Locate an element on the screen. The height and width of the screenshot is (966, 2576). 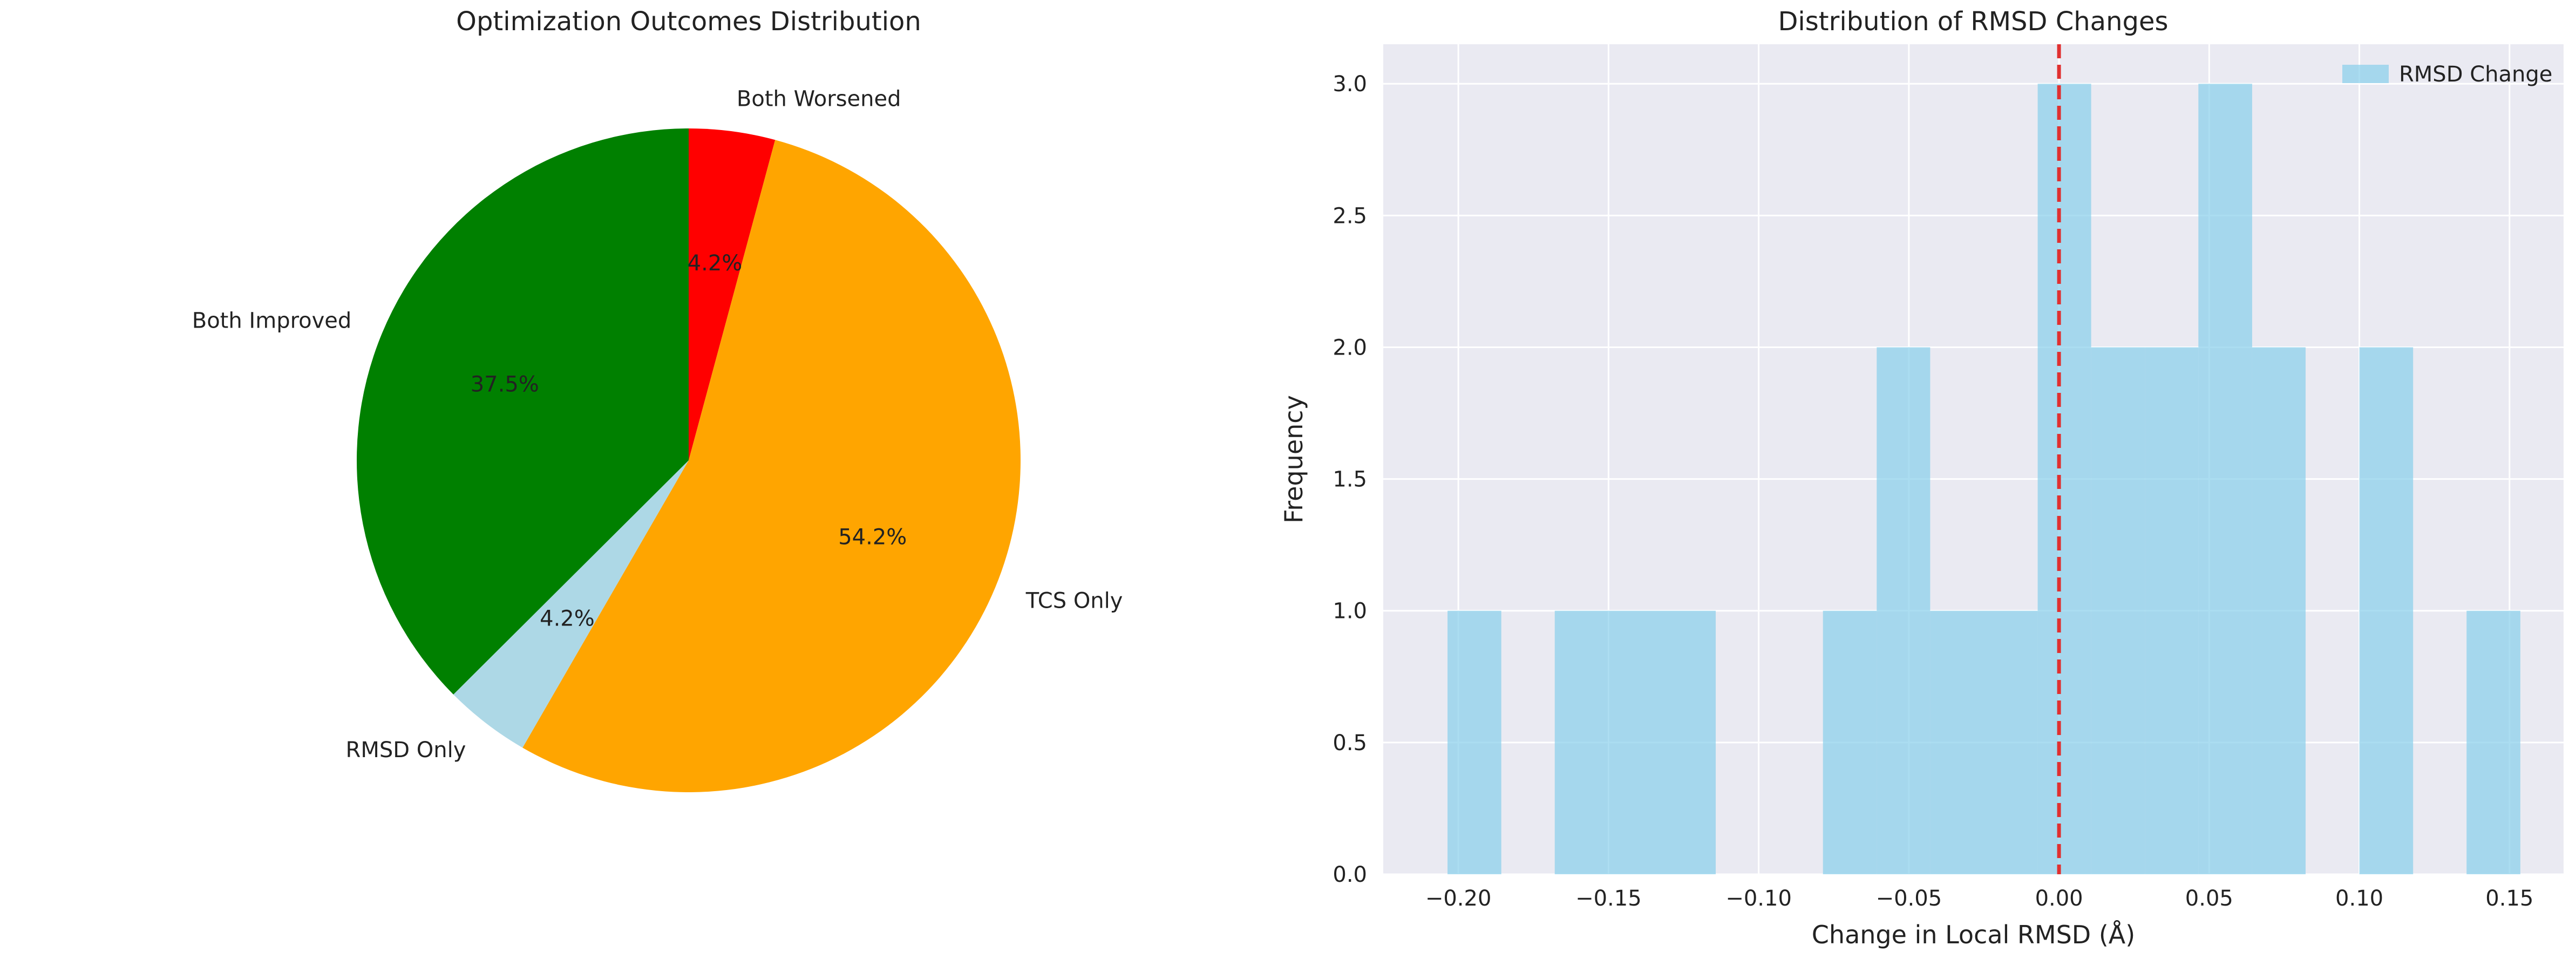
pie-slice-rmsd-only is located at coordinates (571, 604).